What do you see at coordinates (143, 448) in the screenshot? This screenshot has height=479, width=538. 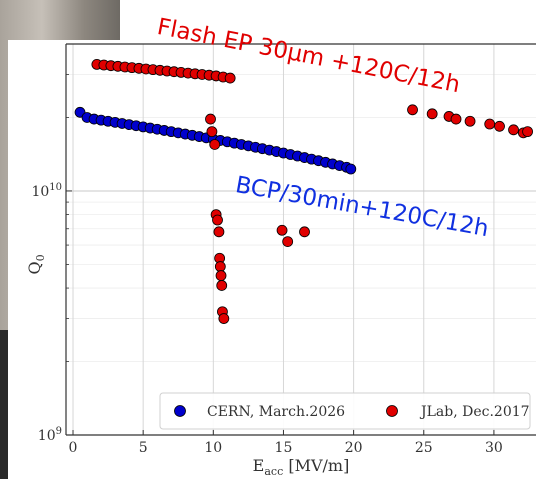 I see `x-tick-label: 5` at bounding box center [143, 448].